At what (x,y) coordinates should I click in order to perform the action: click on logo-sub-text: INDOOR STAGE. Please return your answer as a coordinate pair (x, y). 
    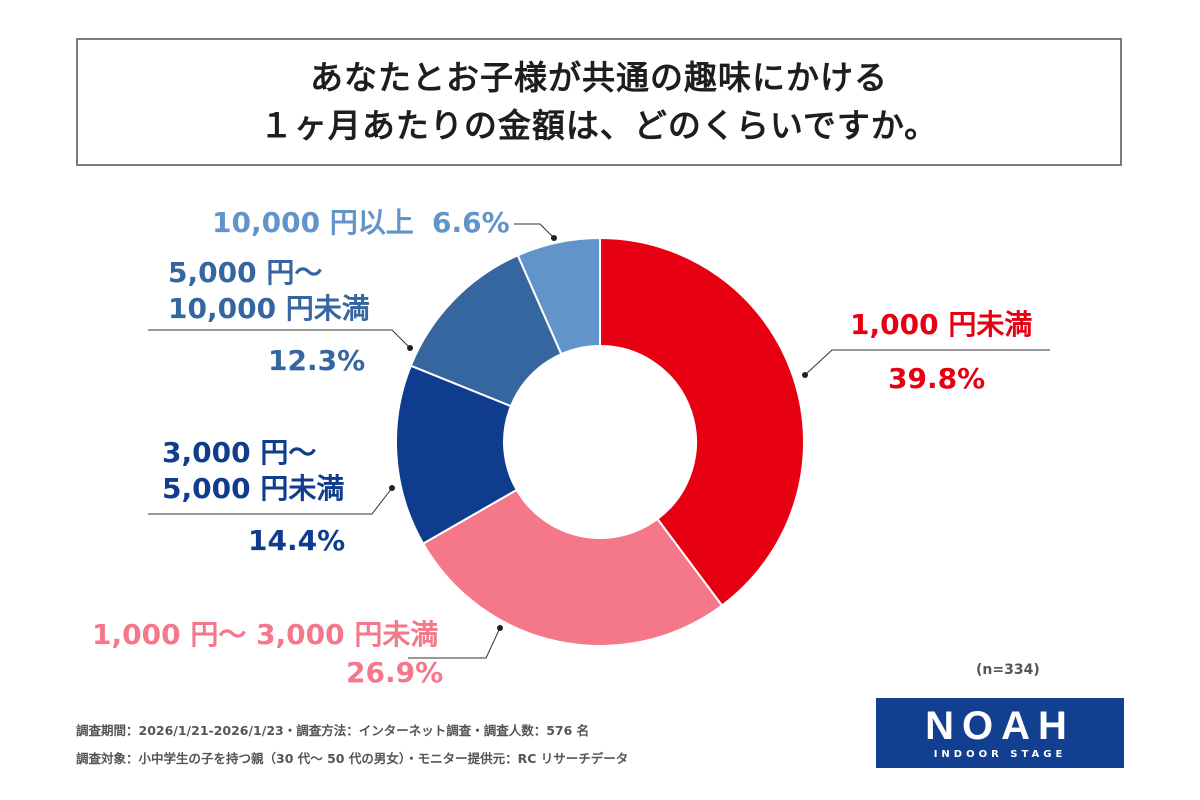
    Looking at the image, I should click on (1000, 754).